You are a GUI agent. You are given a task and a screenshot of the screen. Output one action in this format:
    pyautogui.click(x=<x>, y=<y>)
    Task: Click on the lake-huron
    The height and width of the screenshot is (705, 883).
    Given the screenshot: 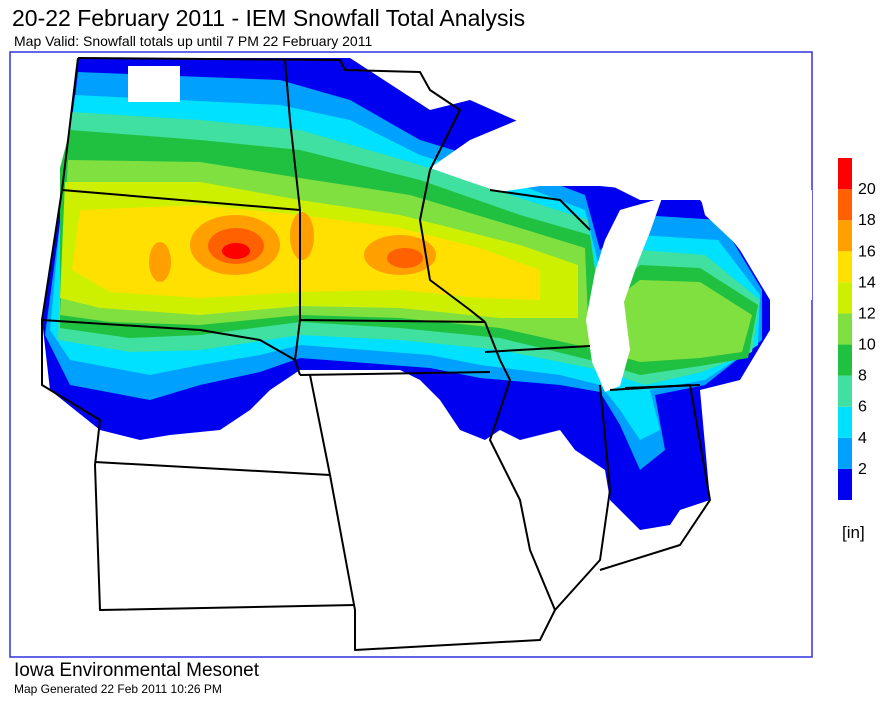 What is the action you would take?
    pyautogui.click(x=756, y=245)
    